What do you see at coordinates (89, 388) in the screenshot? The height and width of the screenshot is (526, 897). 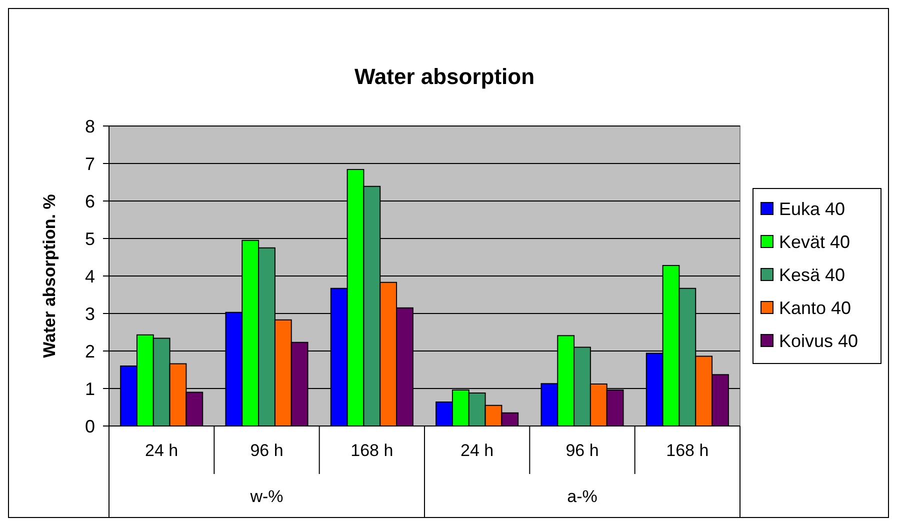 I see `y-tick-label: 1` at bounding box center [89, 388].